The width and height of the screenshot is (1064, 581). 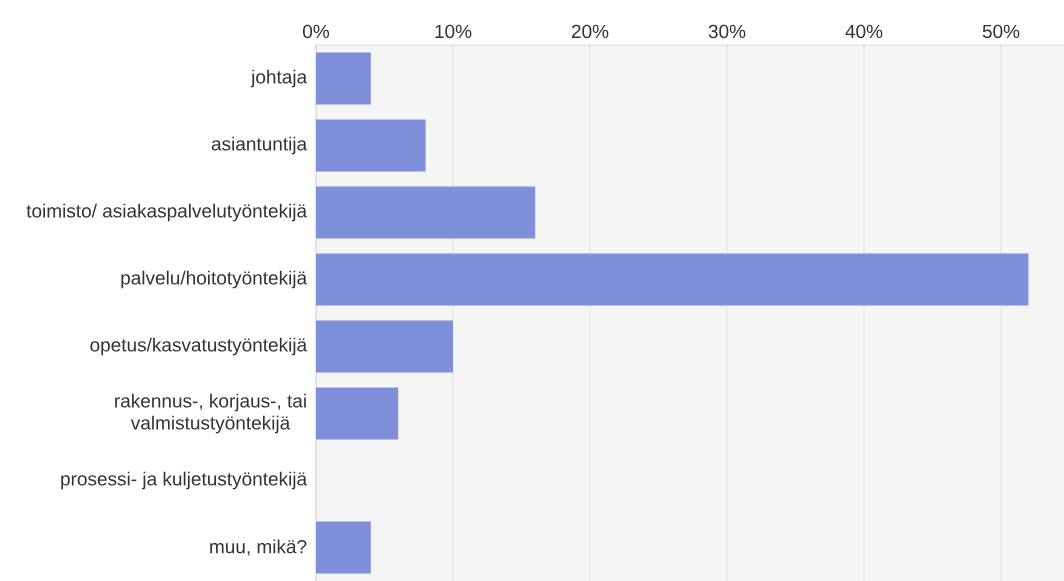 I want to click on y-tick-label: palvelu/hoitotyöntekijä, so click(x=214, y=279).